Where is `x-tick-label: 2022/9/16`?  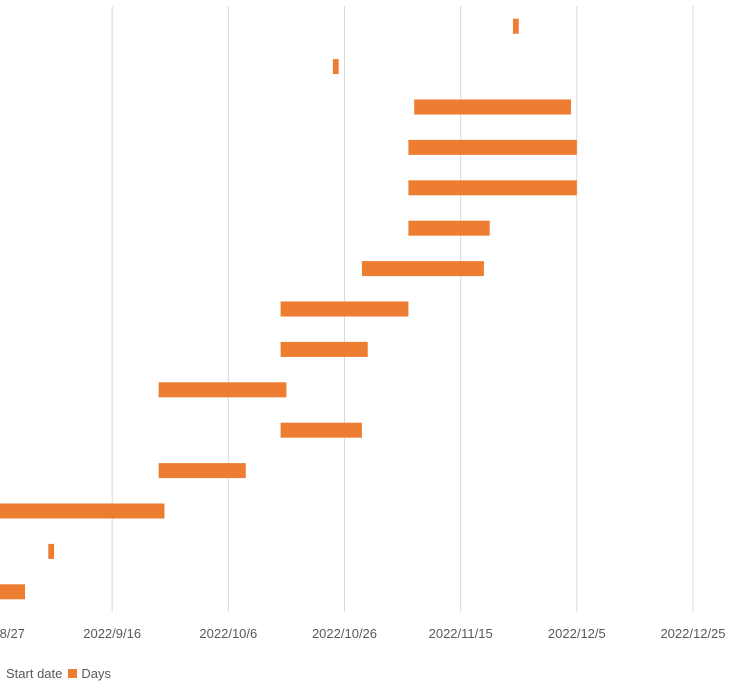 x-tick-label: 2022/9/16 is located at coordinates (112, 633).